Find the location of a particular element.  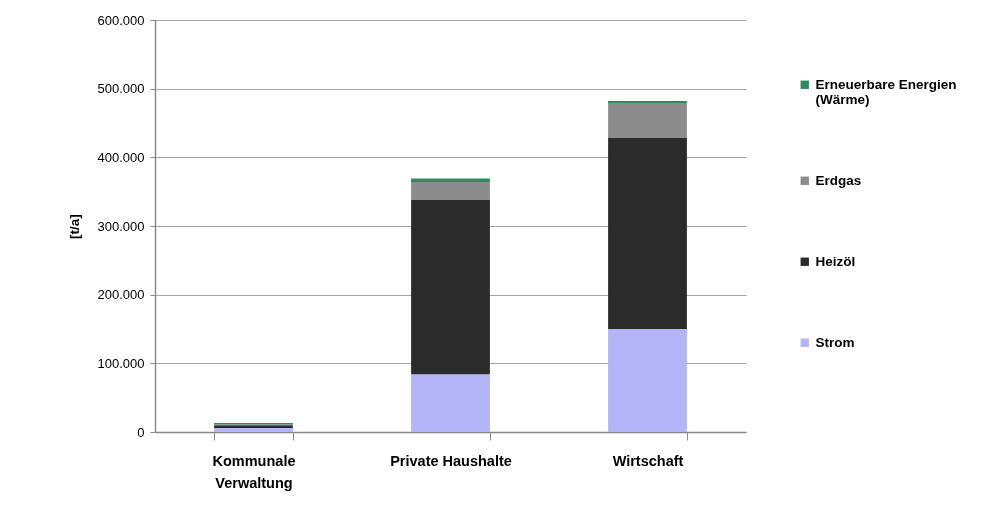

x-tick-label: Kommunale Verwaltung is located at coordinates (254, 471).